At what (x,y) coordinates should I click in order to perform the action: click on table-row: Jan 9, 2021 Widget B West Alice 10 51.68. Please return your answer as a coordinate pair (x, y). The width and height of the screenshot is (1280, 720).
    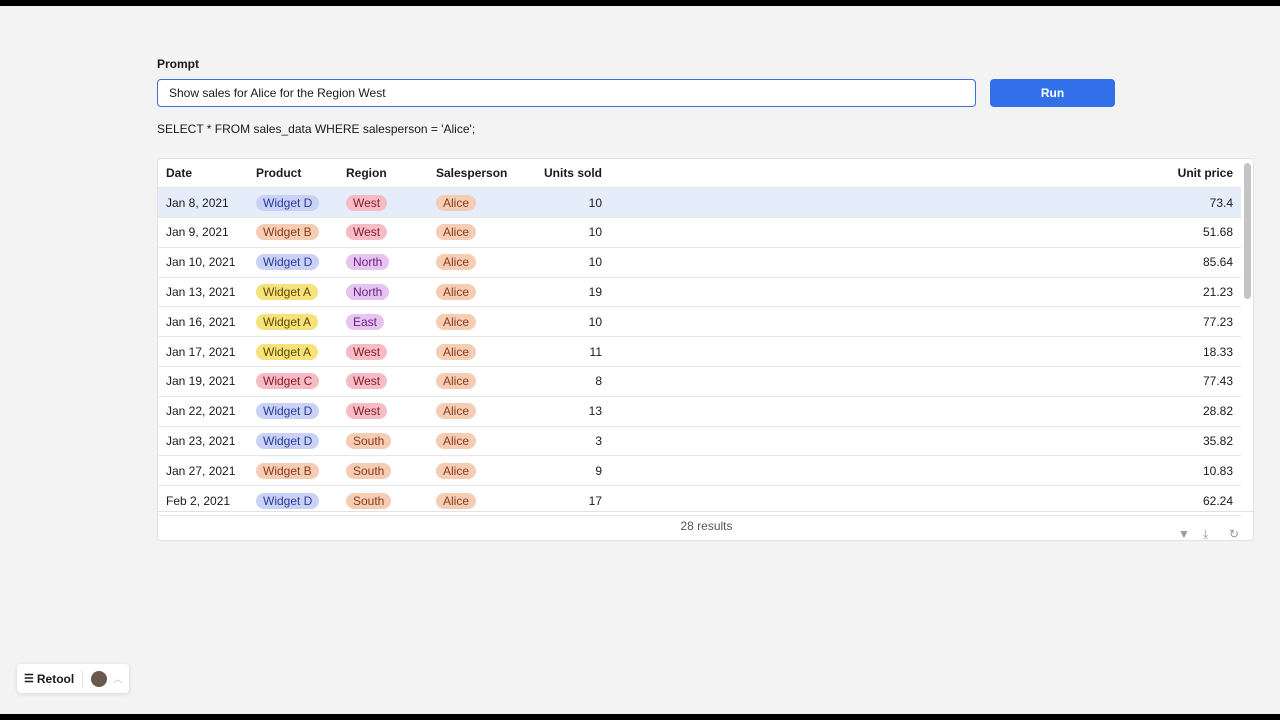
    Looking at the image, I should click on (699, 233).